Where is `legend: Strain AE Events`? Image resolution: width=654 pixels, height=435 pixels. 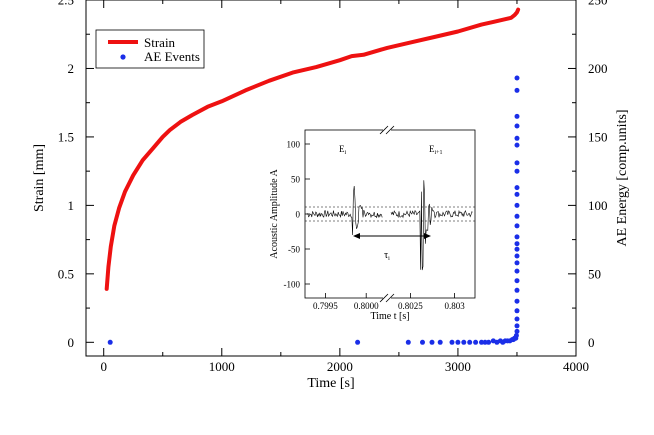
legend: Strain AE Events is located at coordinates (150, 49).